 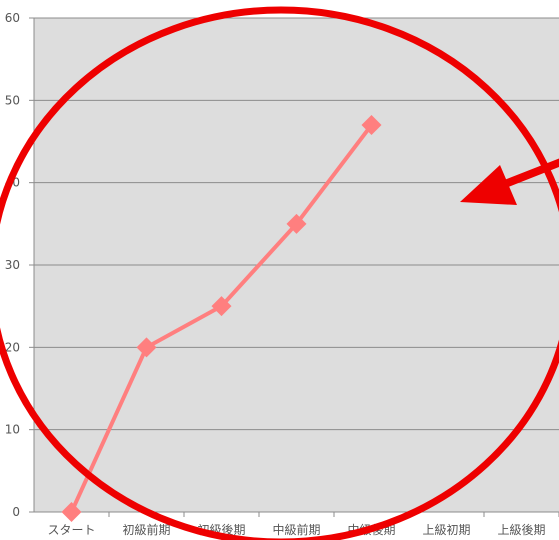 I want to click on x-tick-label: 初級前期, so click(x=146, y=529).